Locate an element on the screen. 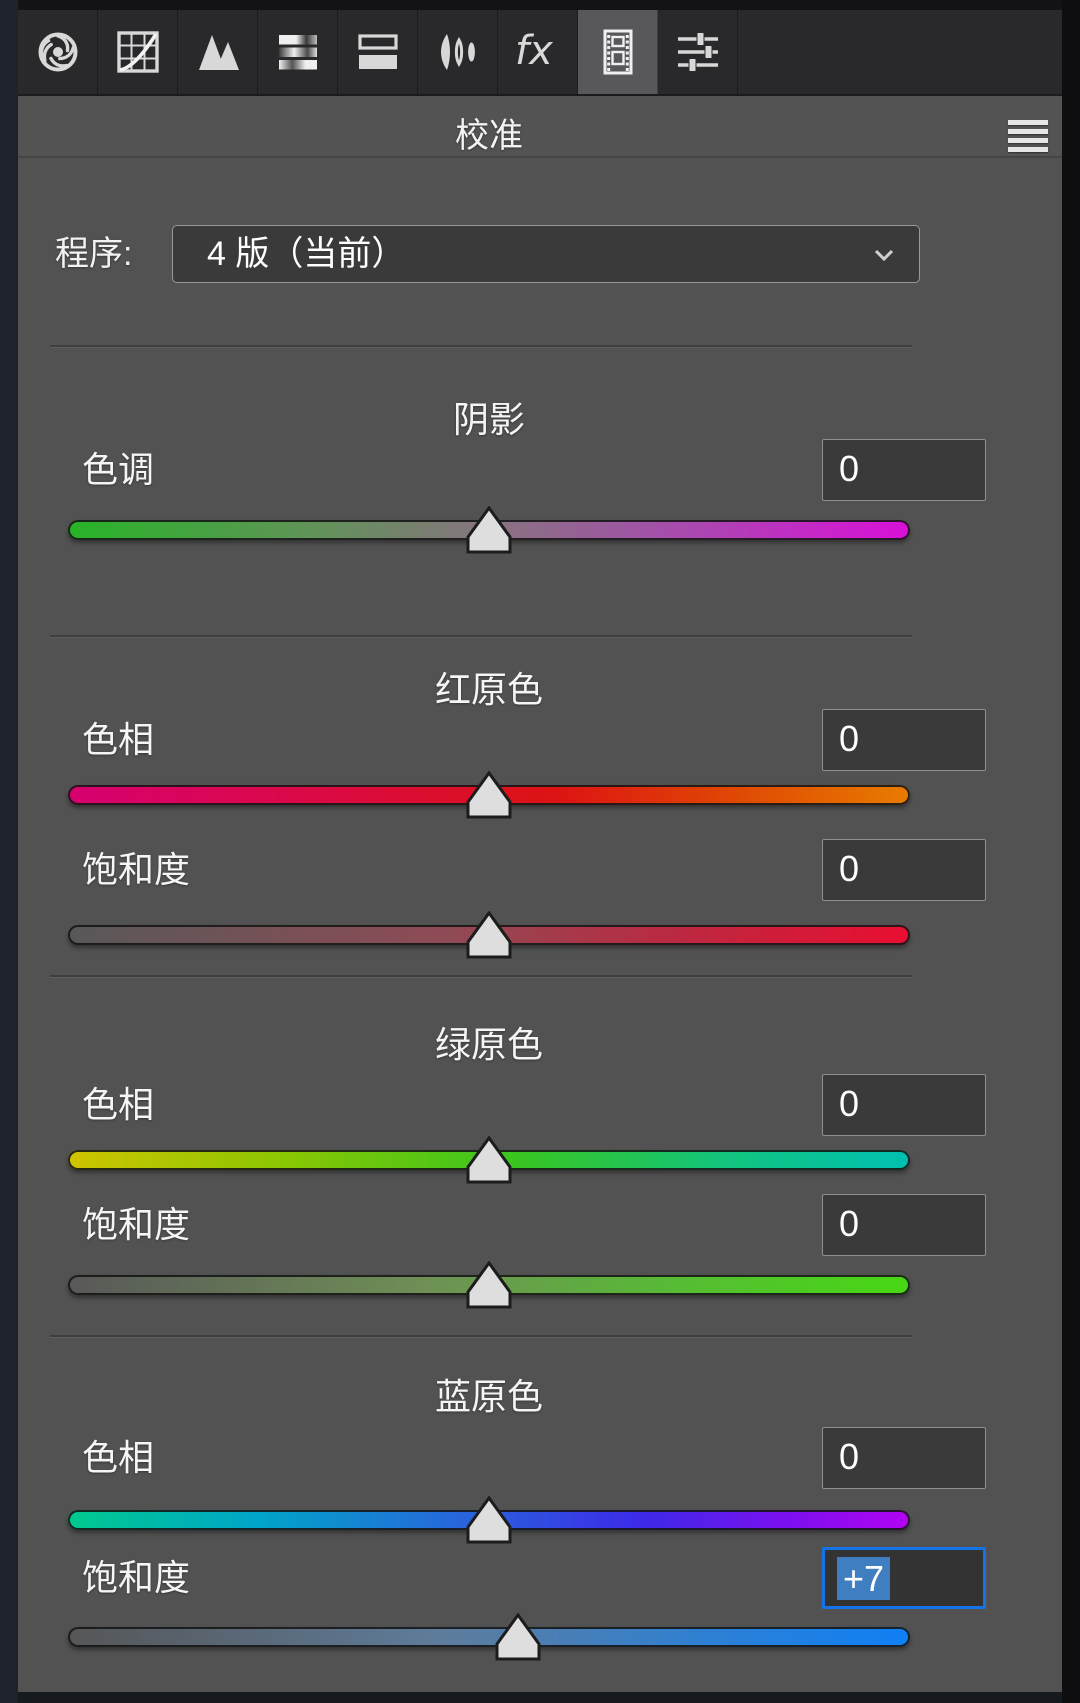 The height and width of the screenshot is (1703, 1080). green-hue-value-field: 0 is located at coordinates (904, 1105).